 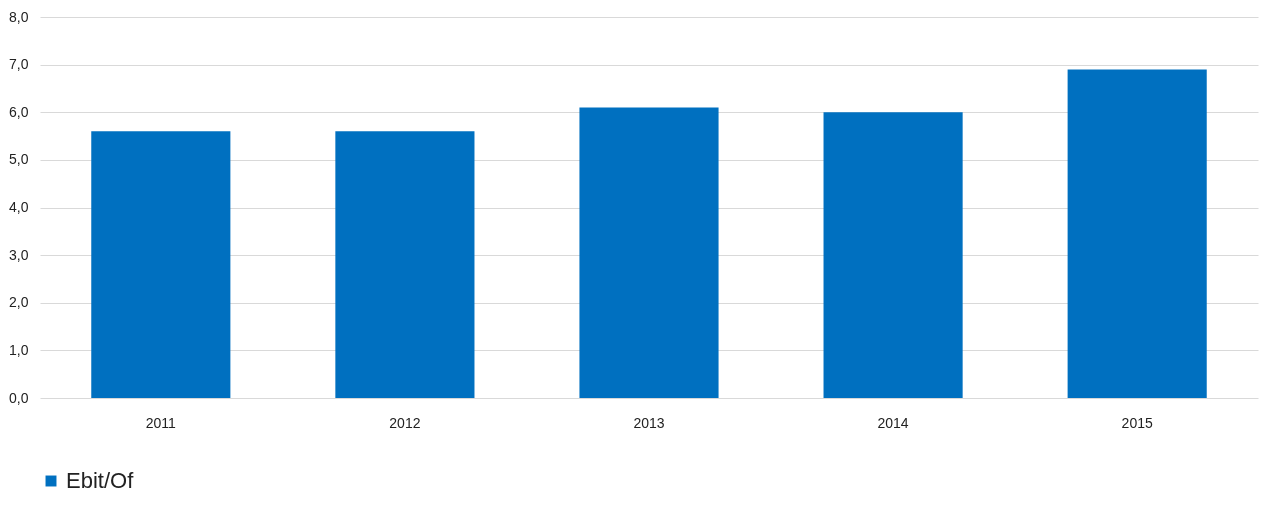 What do you see at coordinates (405, 422) in the screenshot?
I see `x-tick-label: 2012` at bounding box center [405, 422].